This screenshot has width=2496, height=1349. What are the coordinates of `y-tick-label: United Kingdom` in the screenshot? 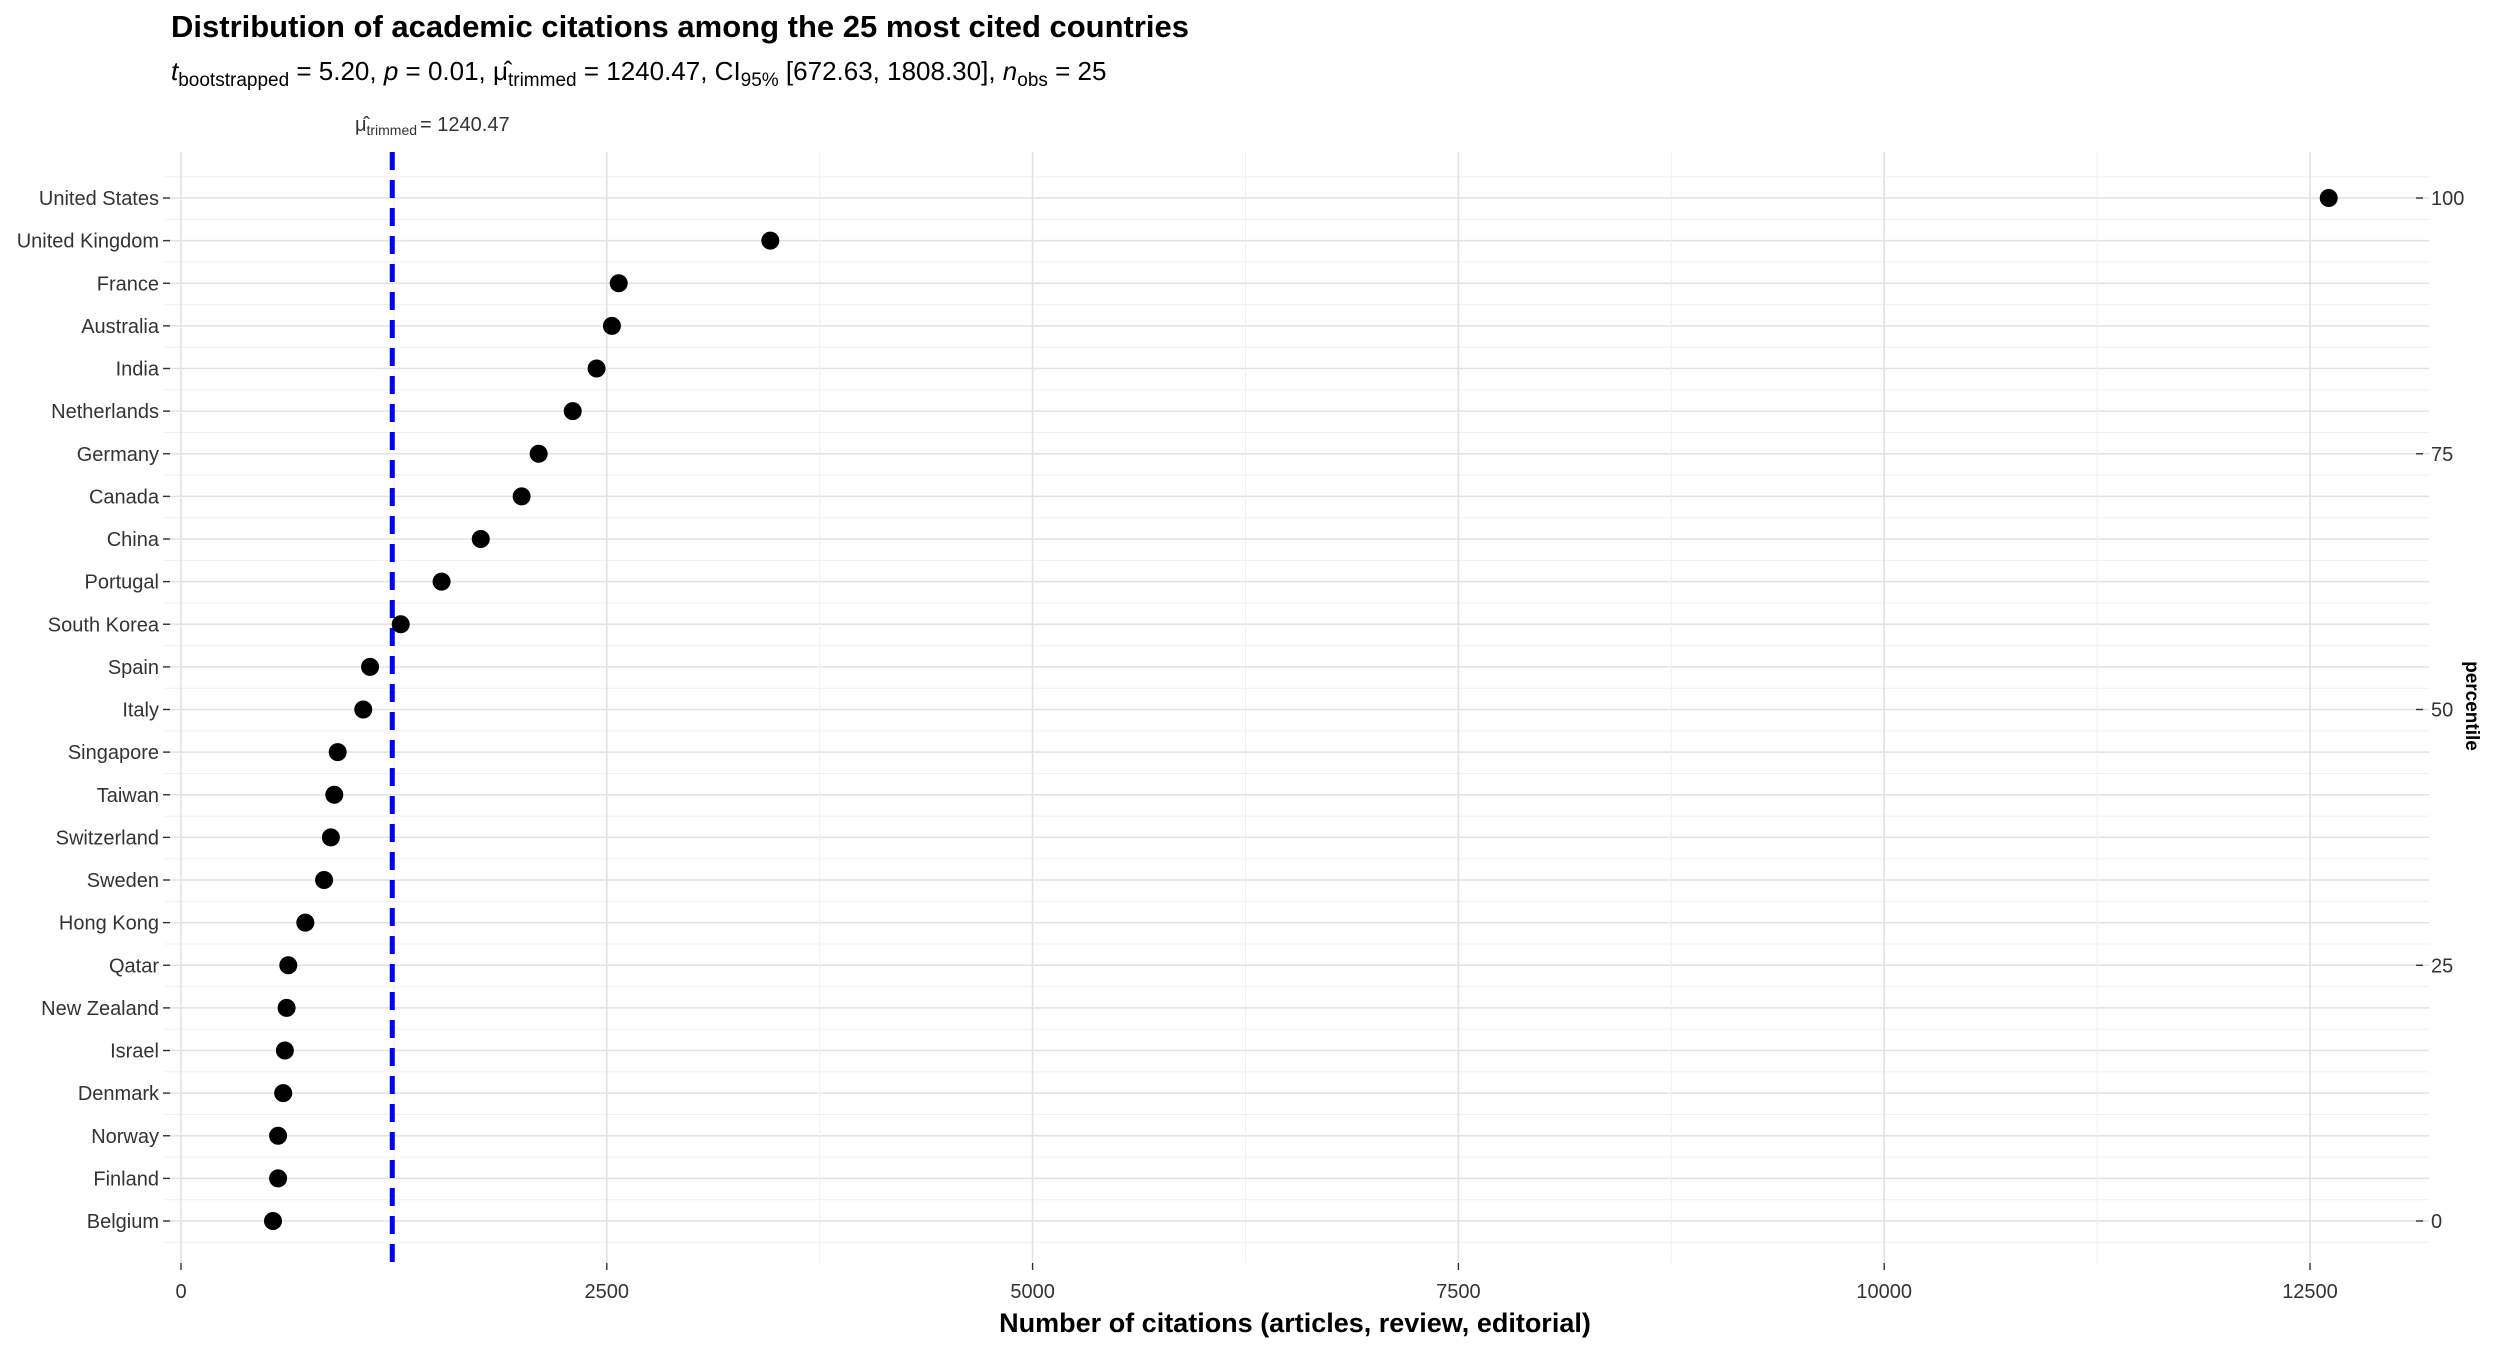 It's located at (88, 242).